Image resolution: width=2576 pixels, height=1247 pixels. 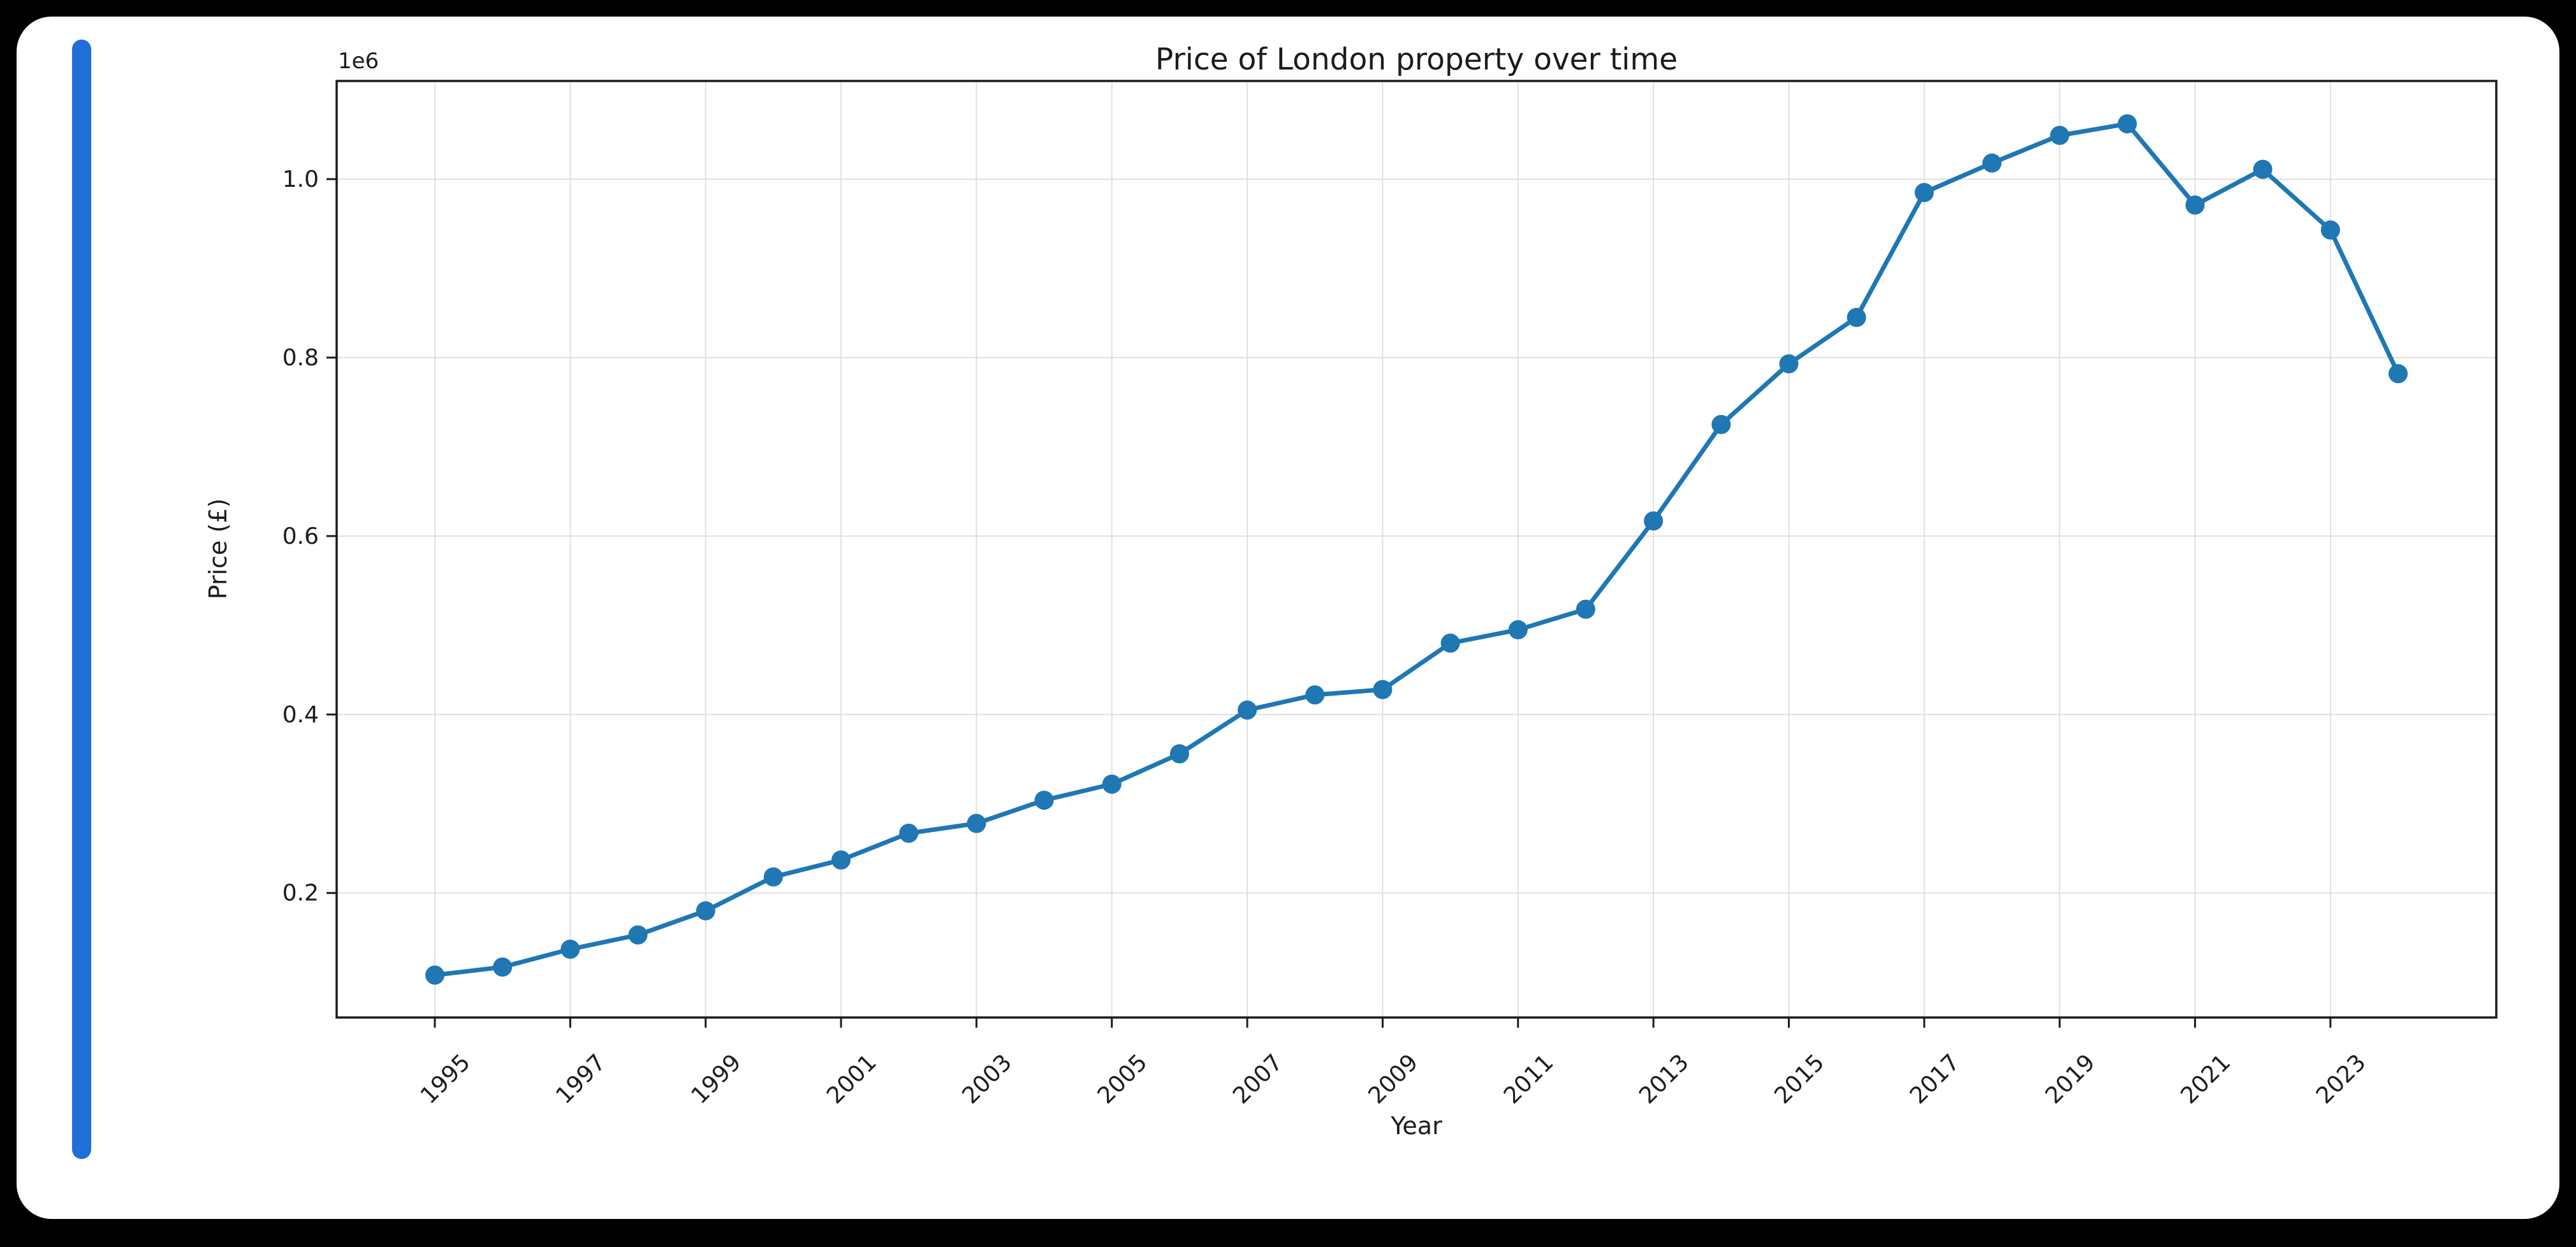 What do you see at coordinates (852, 1079) in the screenshot?
I see `x-tick-label: 2001` at bounding box center [852, 1079].